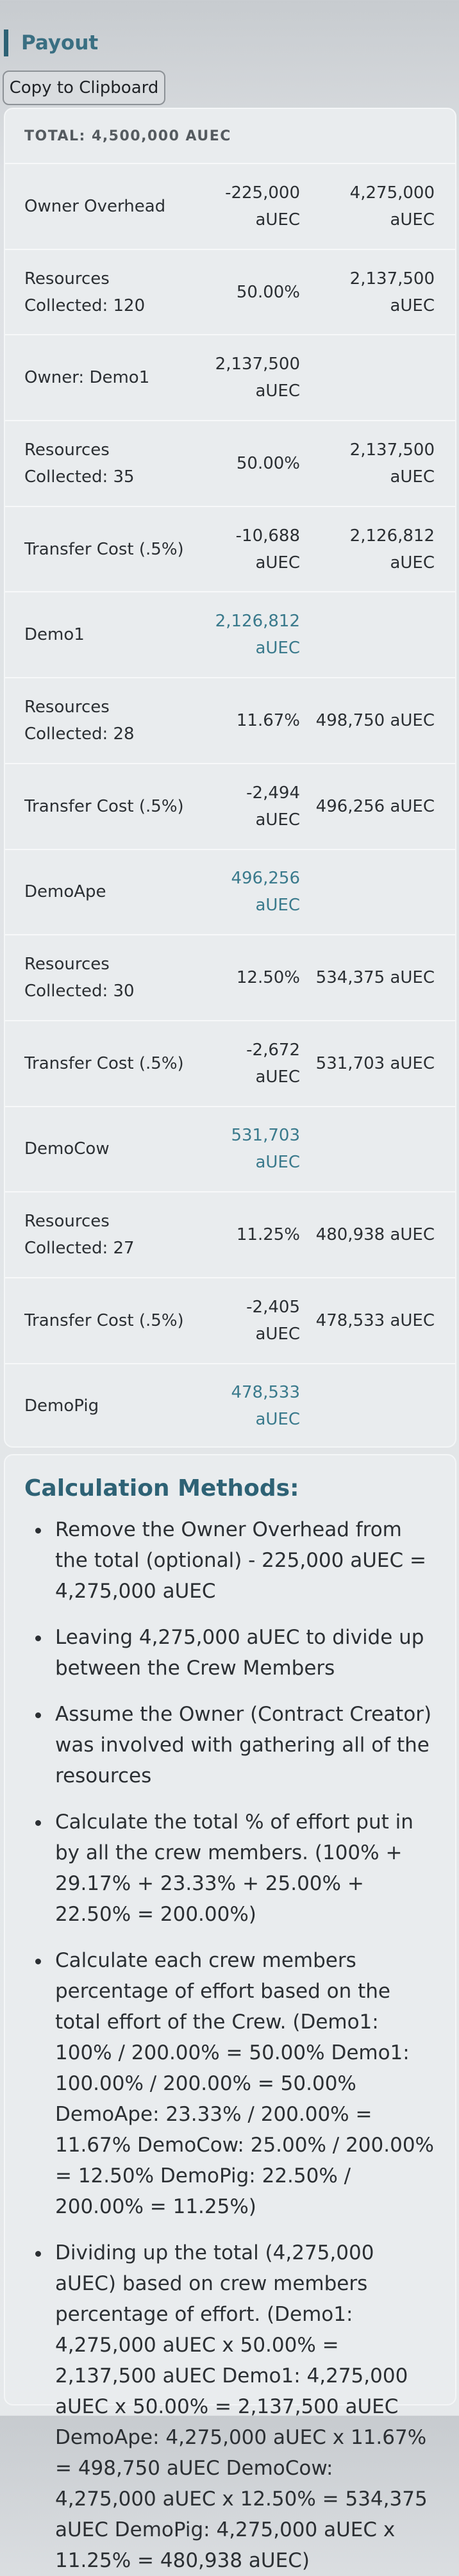 Image resolution: width=459 pixels, height=2576 pixels. I want to click on table-row: DemoApe 496,256 aUEC, so click(230, 893).